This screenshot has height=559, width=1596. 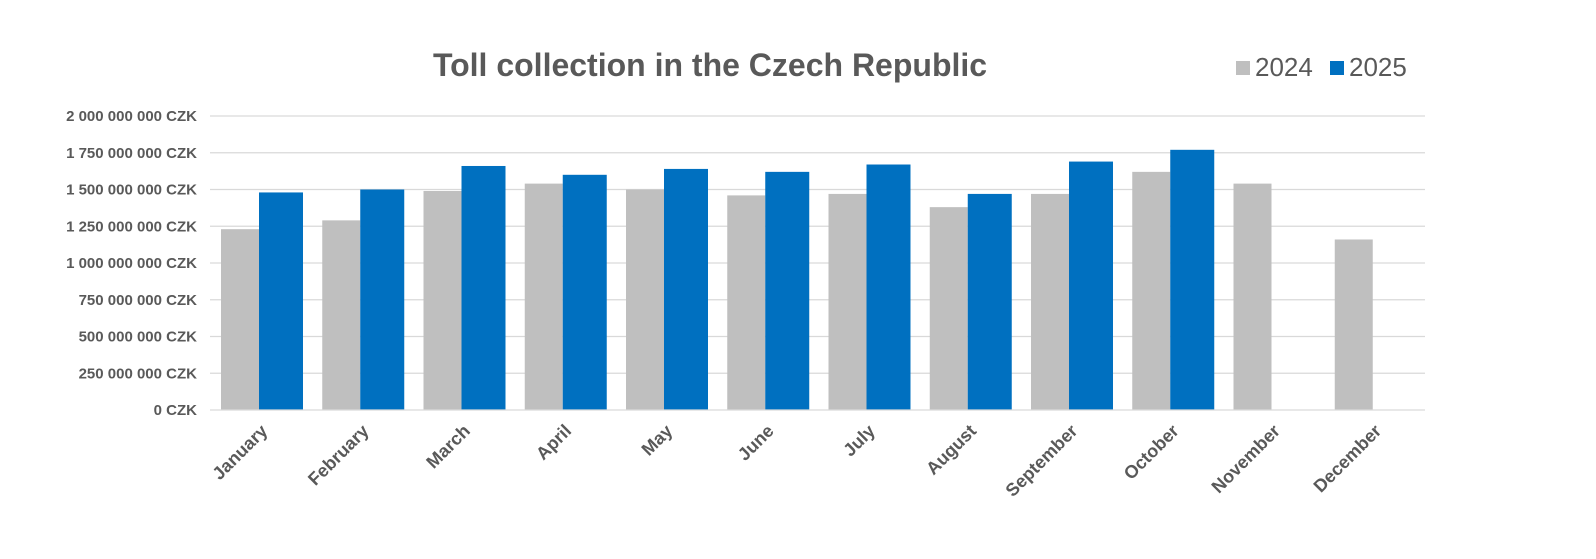 I want to click on x-tick-label: January, so click(x=239, y=452).